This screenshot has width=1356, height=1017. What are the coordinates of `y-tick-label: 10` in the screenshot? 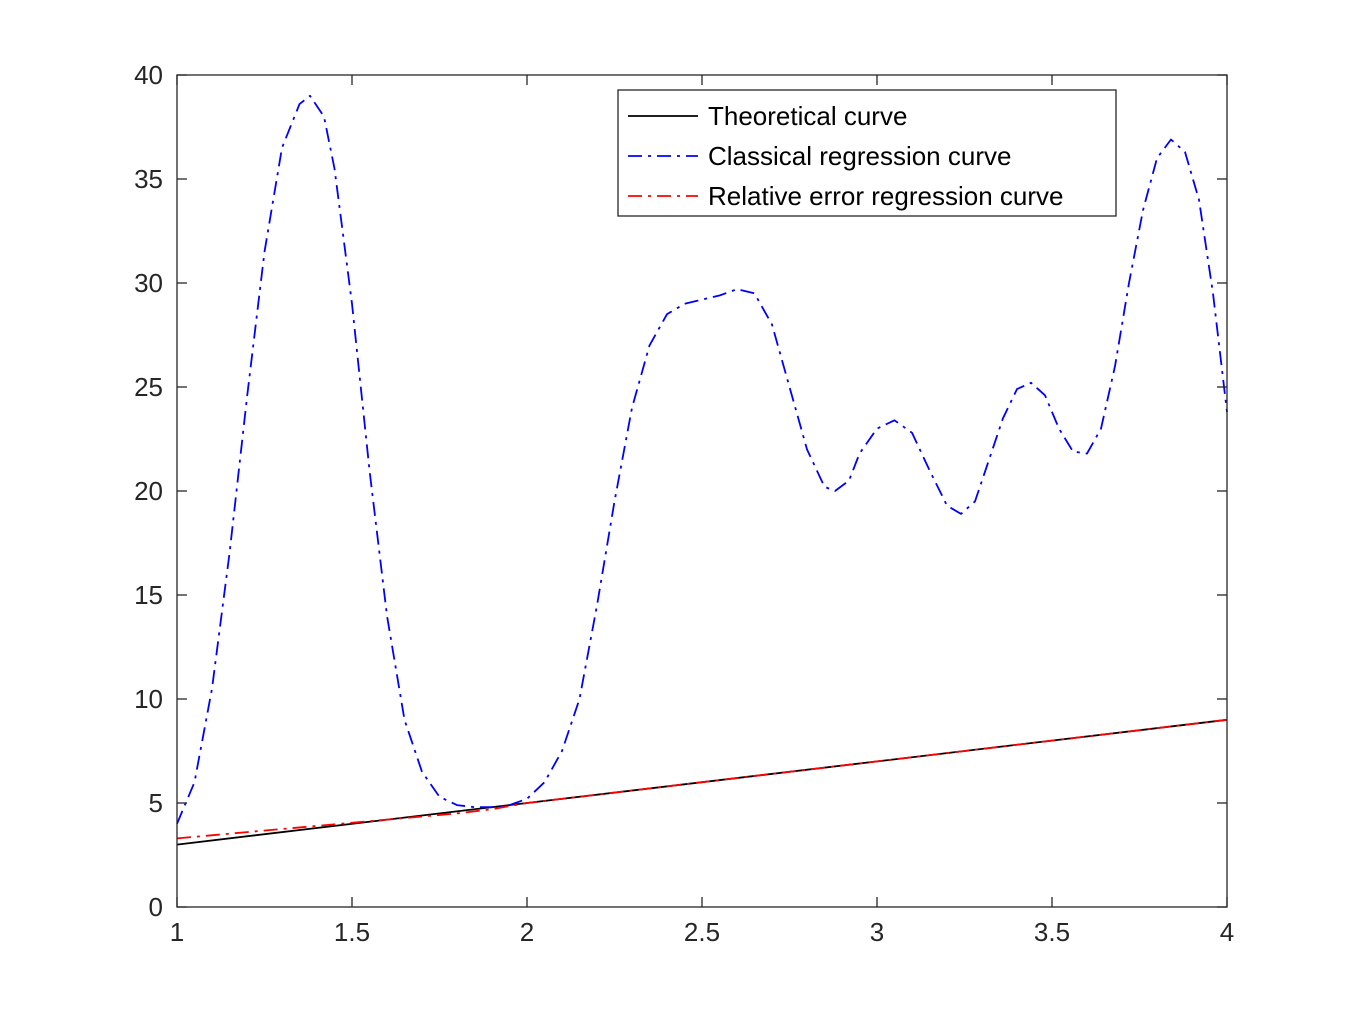 It's located at (148, 699).